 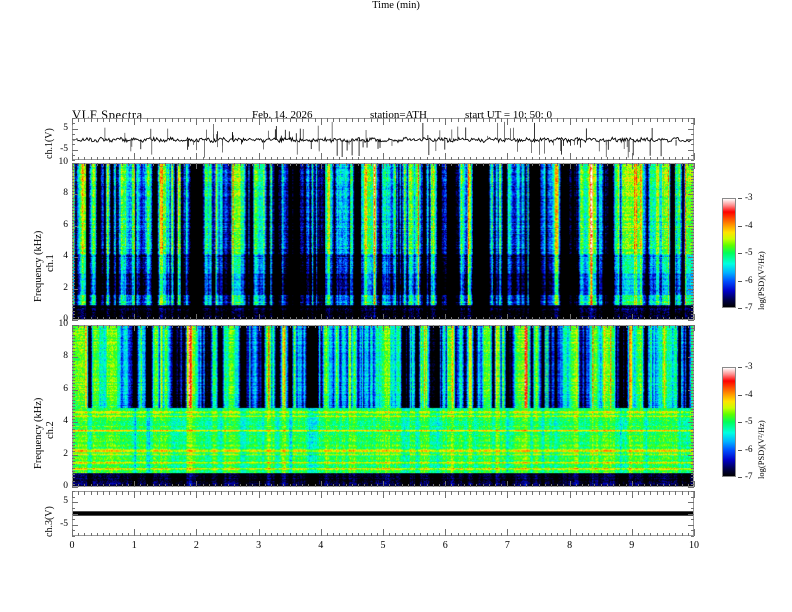 What do you see at coordinates (64, 148) in the screenshot?
I see `ch1-volt-label: -5` at bounding box center [64, 148].